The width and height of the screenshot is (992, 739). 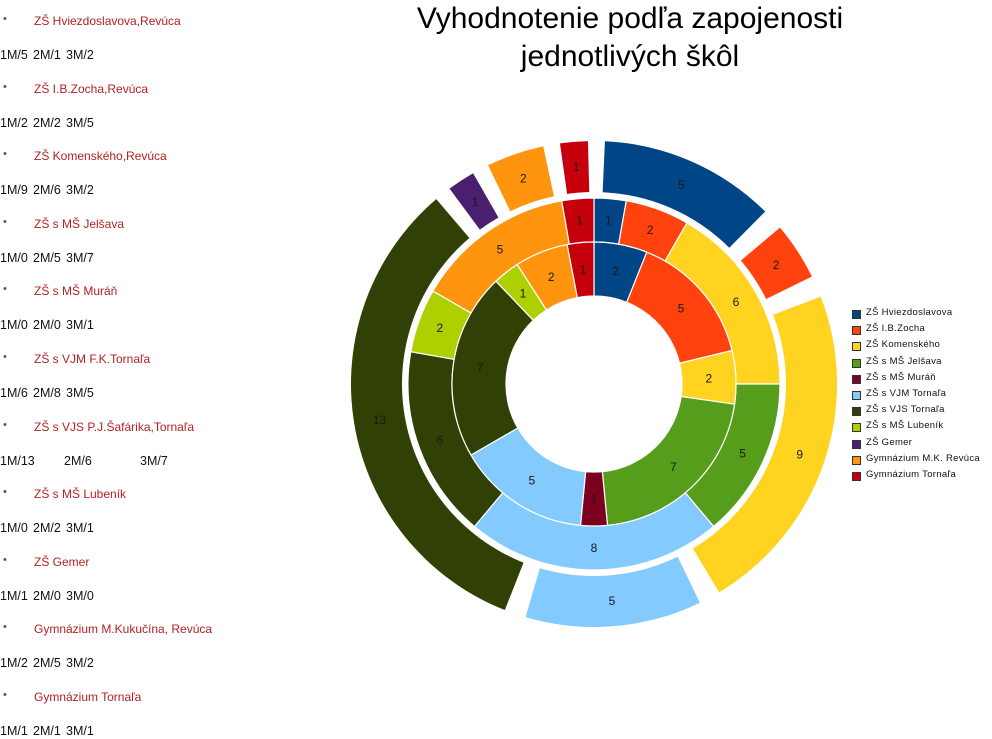 I want to click on school-name: ZŠ s VJS P.J.Šafárika,Tornaľa, so click(x=114, y=426).